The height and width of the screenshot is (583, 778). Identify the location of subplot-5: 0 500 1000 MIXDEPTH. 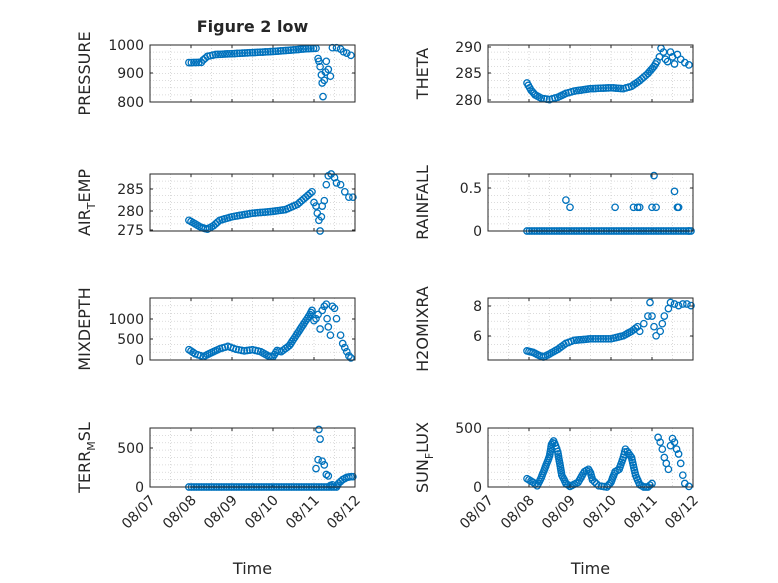
(215, 329).